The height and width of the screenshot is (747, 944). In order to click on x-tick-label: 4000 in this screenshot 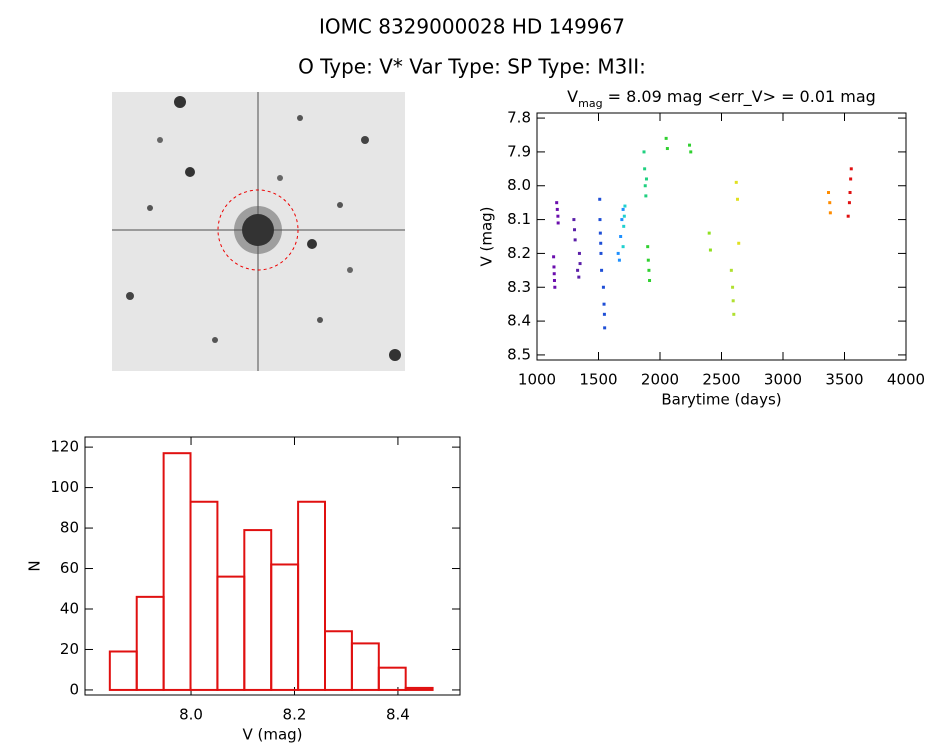, I will do `click(906, 380)`.